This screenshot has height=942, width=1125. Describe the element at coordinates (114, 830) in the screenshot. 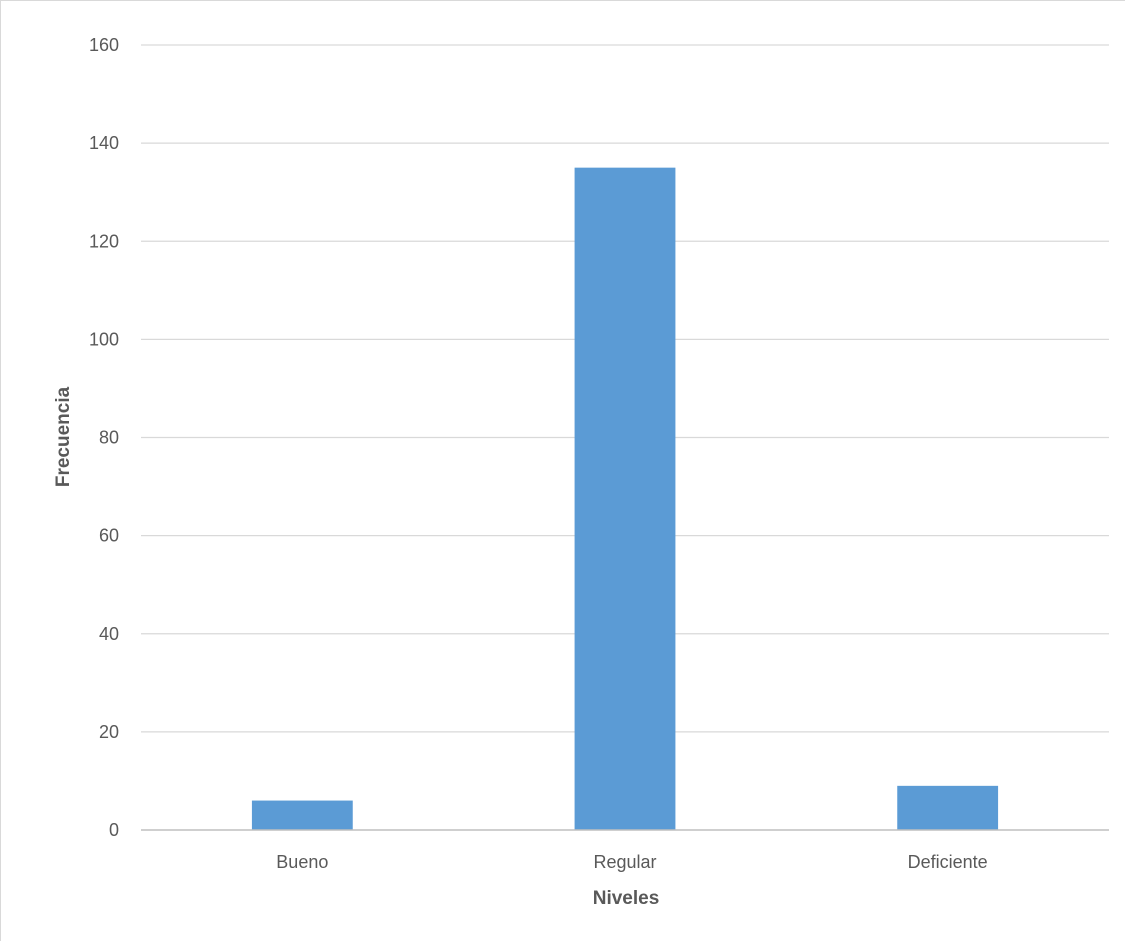

I see `y-tick-label: 0` at that location.